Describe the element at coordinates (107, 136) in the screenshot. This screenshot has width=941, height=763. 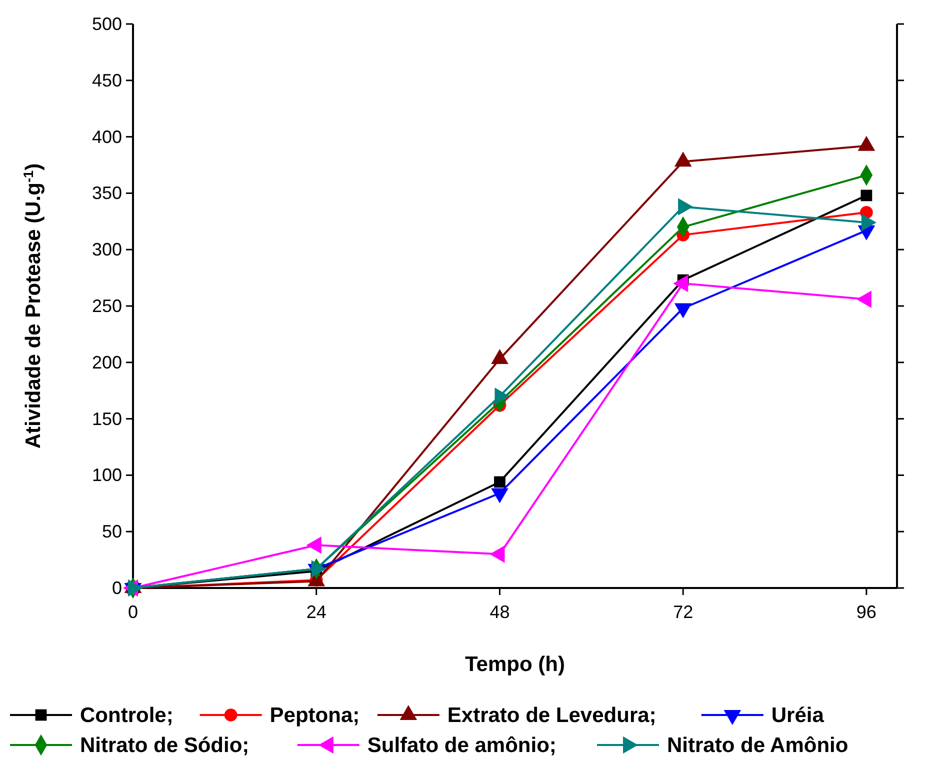
I see `y-tick-label: 400` at that location.